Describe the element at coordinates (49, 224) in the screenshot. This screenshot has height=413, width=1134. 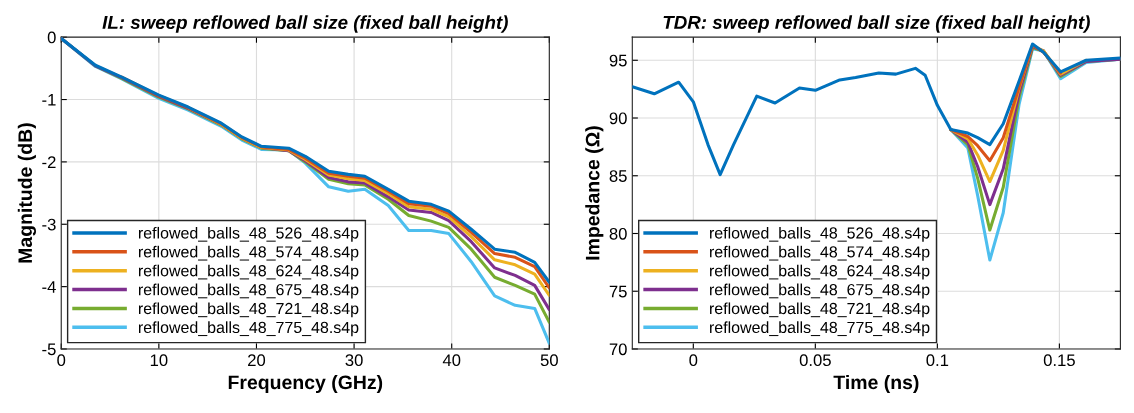
I see `y-tick-label: -3` at that location.